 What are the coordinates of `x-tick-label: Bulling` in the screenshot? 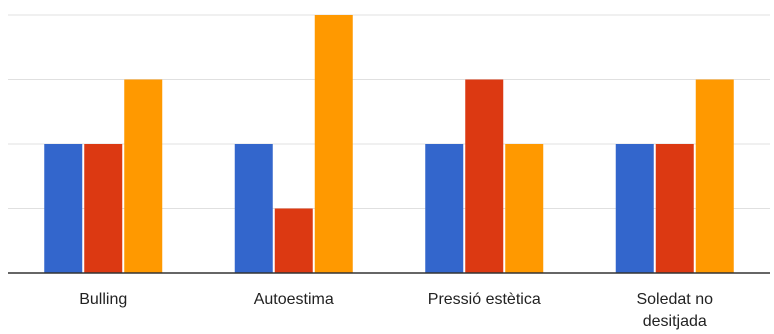 It's located at (103, 299).